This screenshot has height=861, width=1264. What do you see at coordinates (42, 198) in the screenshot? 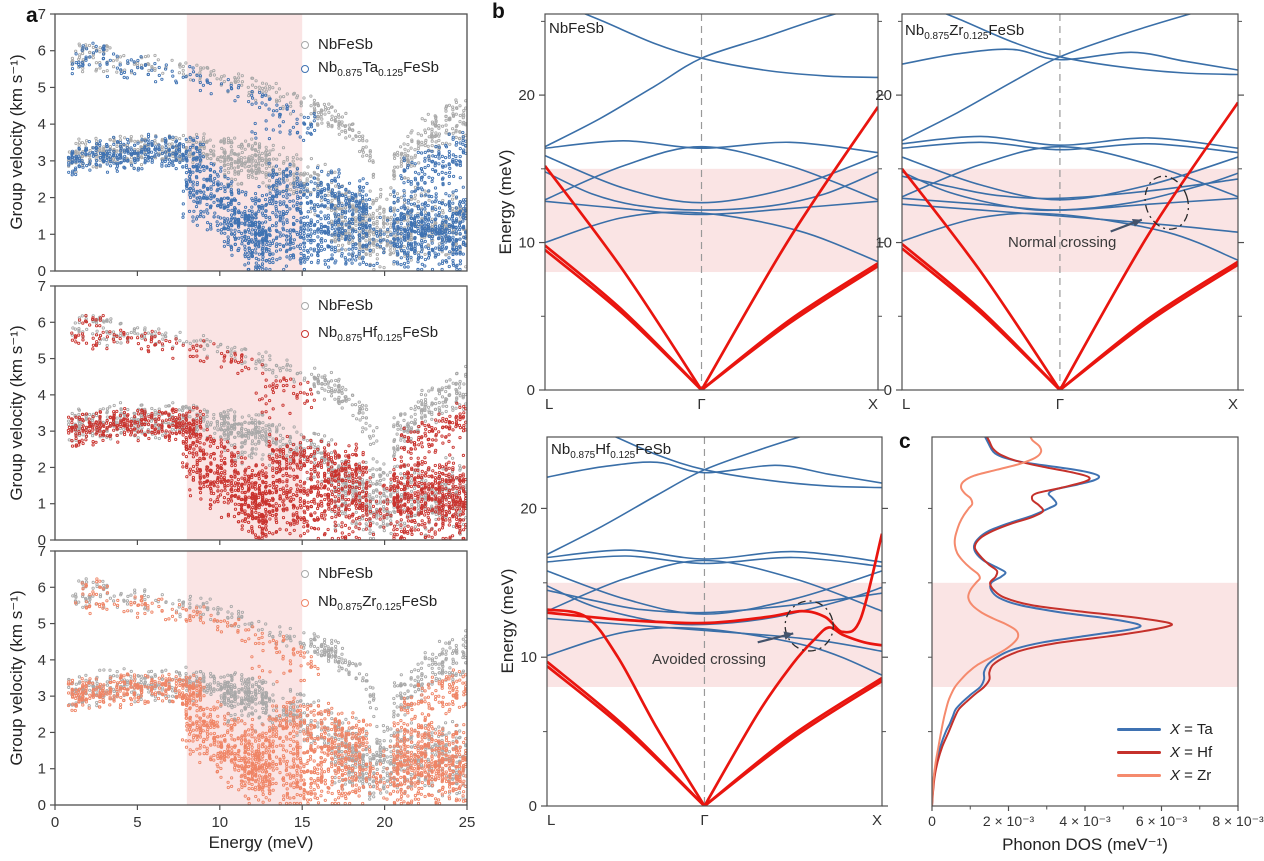
I see `svg-text: 2` at bounding box center [42, 198].